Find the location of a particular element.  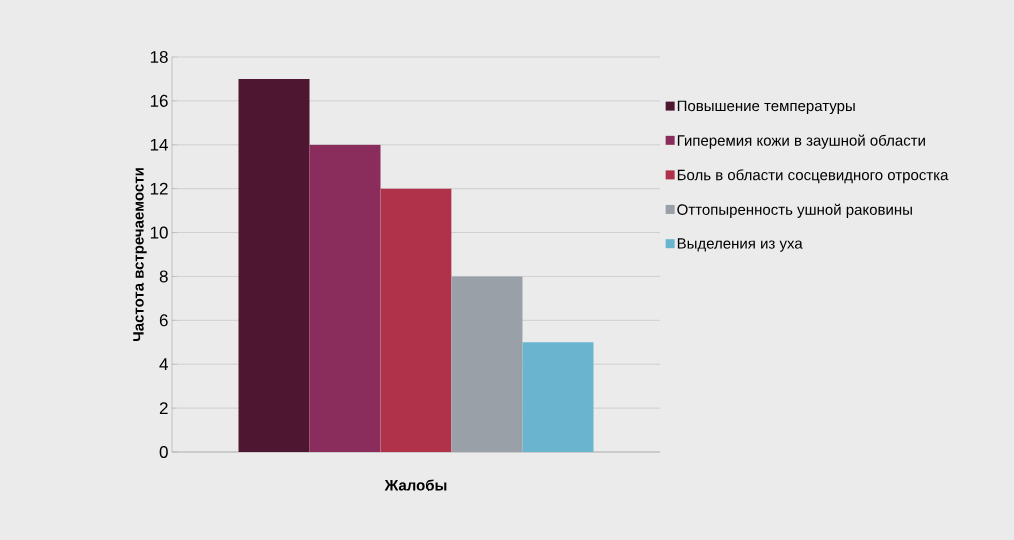

legend-label: Повышение температуры is located at coordinates (766, 107).